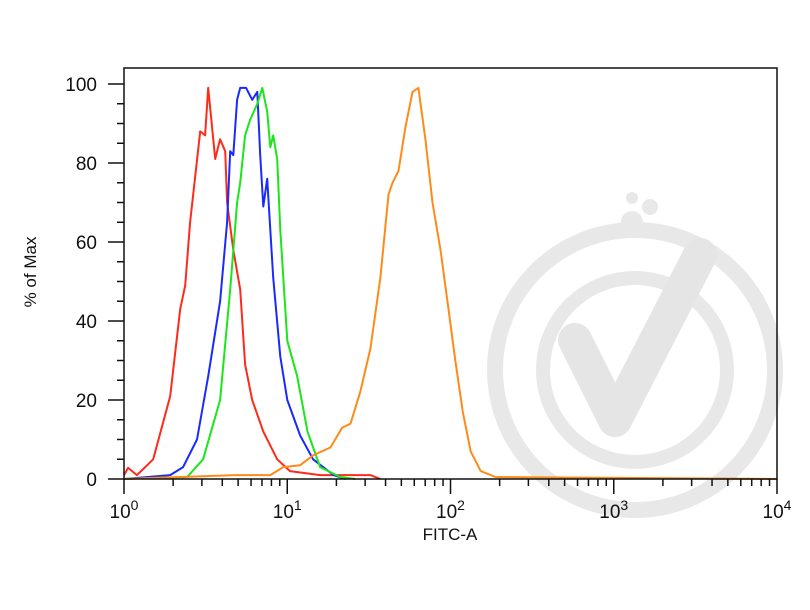 The image size is (810, 610). I want to click on y-tick-label: 80, so click(86, 164).